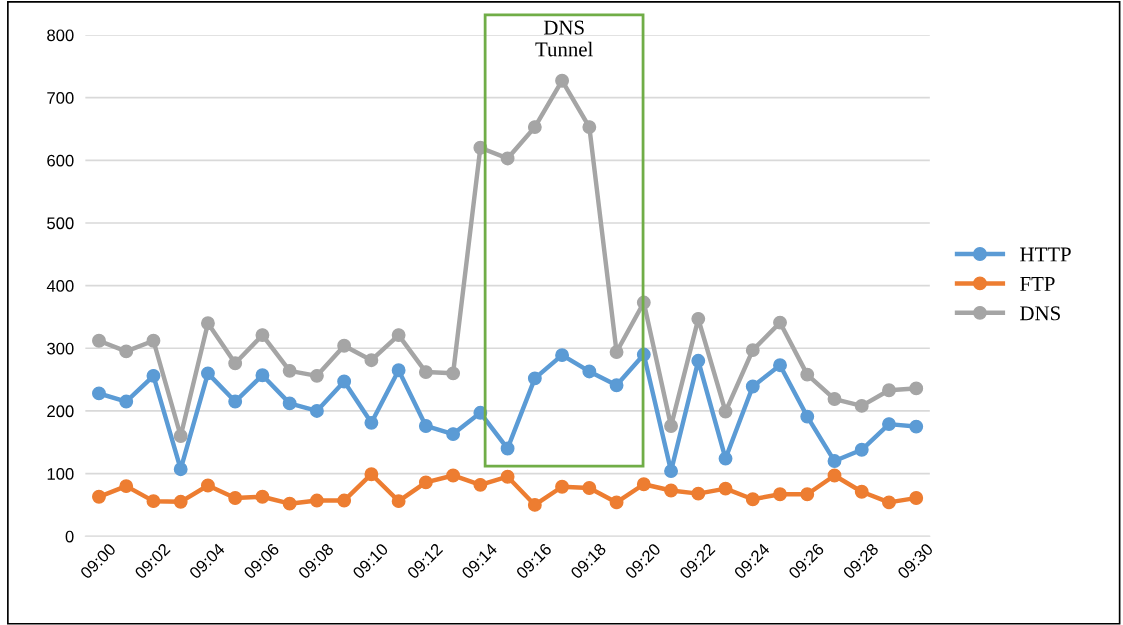 This screenshot has width=1123, height=625. I want to click on y-tick-label: 100, so click(60, 473).